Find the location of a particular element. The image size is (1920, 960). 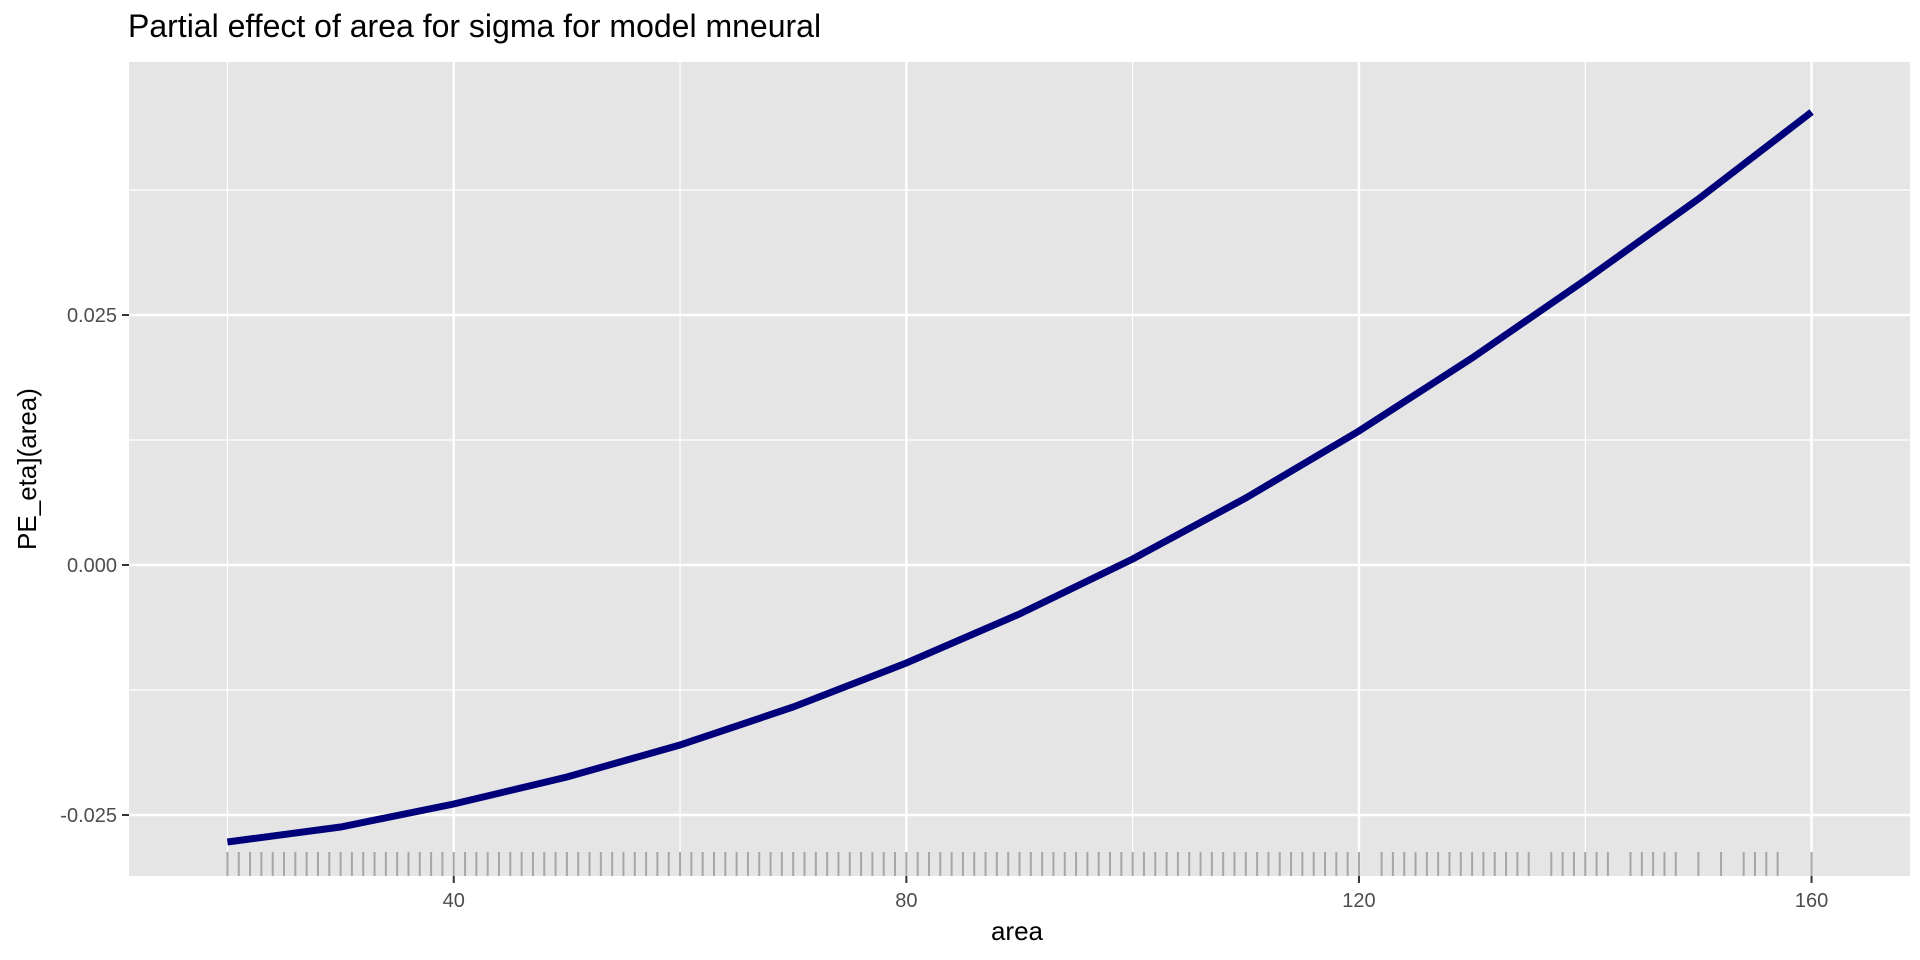

y-axis: -0.025 0.000 0.025 is located at coordinates (94, 566).